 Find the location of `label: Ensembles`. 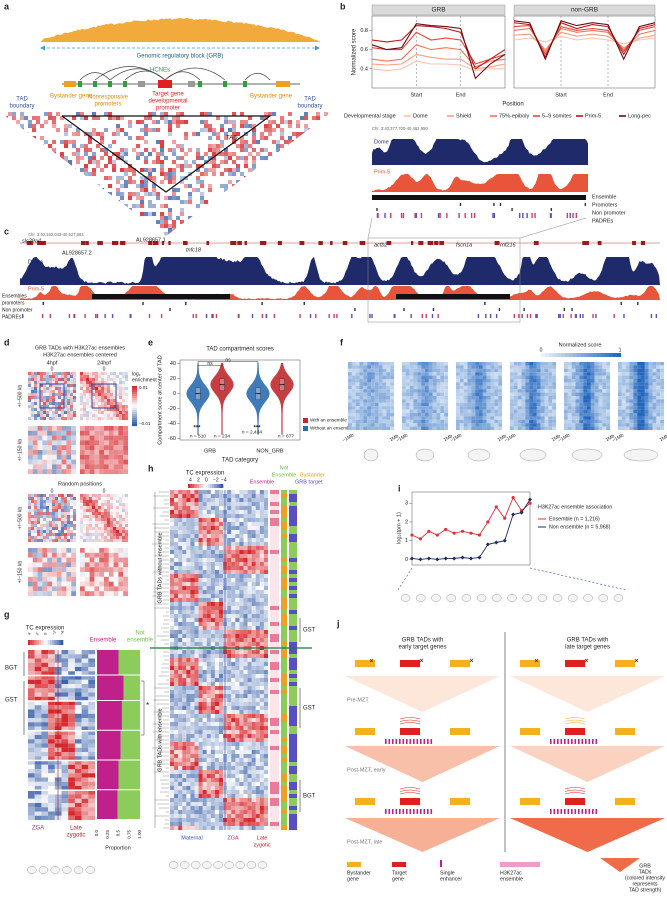

label: Ensembles is located at coordinates (14, 296).